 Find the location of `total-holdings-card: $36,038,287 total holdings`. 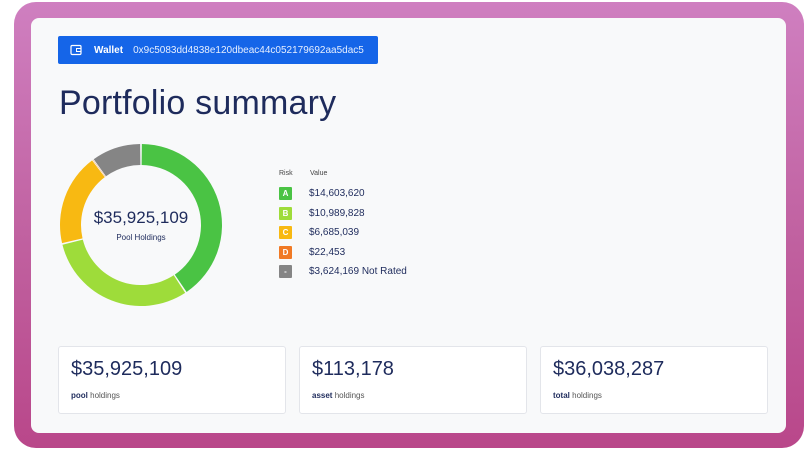

total-holdings-card: $36,038,287 total holdings is located at coordinates (654, 380).